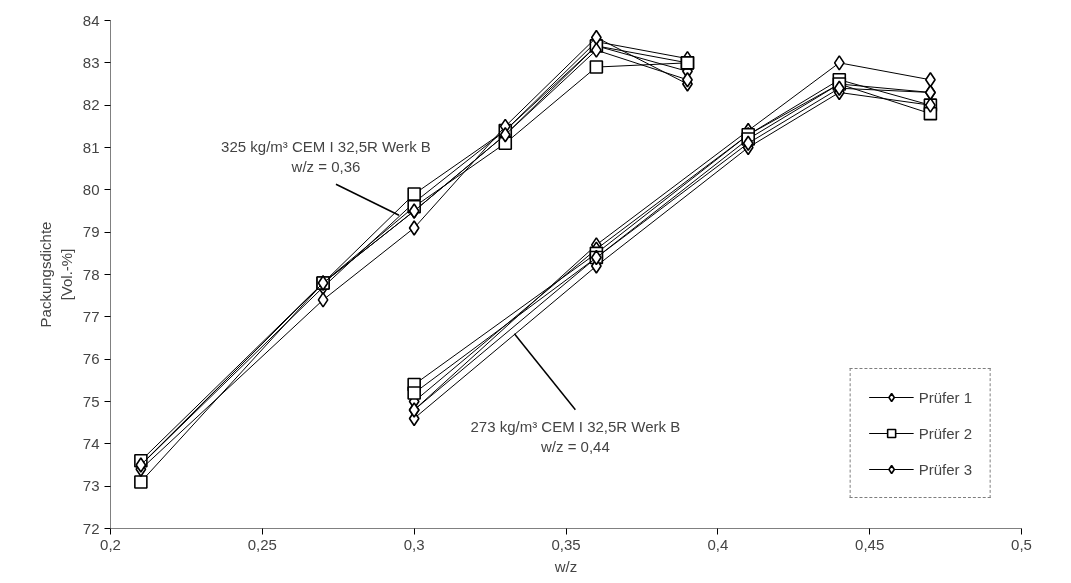  Describe the element at coordinates (718, 544) in the screenshot. I see `x-tick-label: 0,4` at that location.